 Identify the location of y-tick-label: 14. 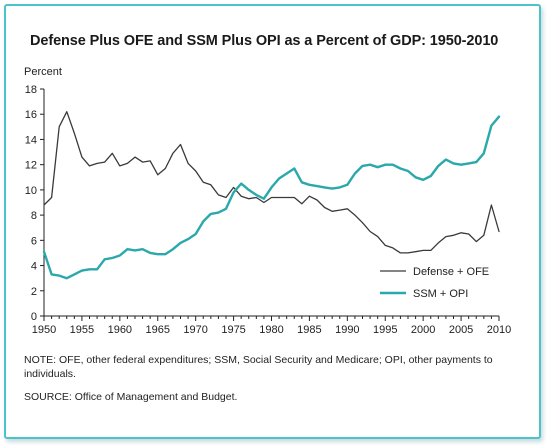
(31, 140).